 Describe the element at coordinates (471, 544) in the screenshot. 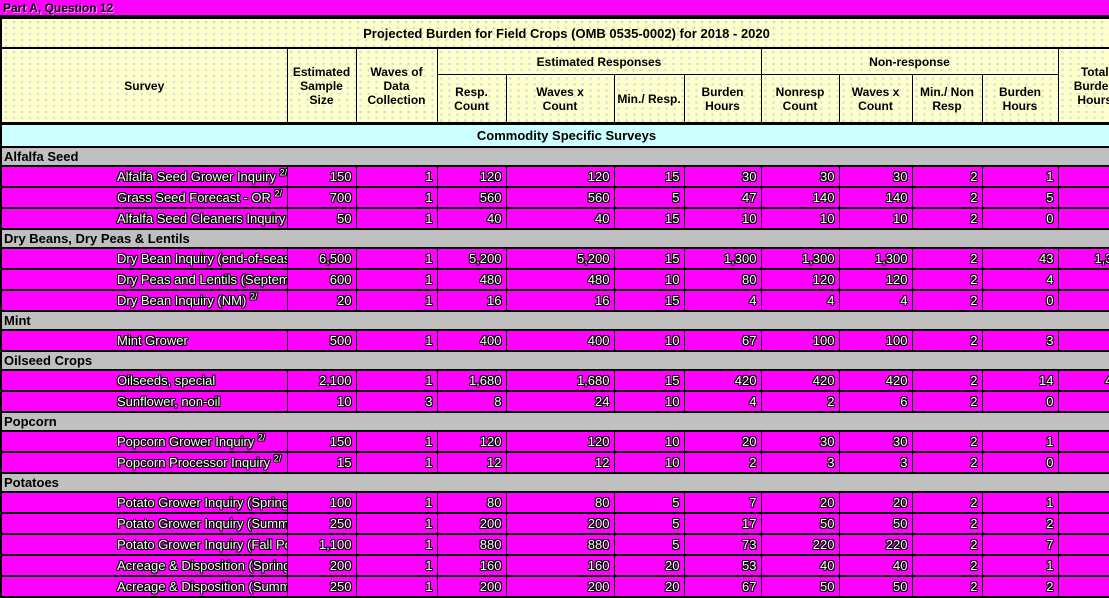

I see `value-cell: 880` at that location.